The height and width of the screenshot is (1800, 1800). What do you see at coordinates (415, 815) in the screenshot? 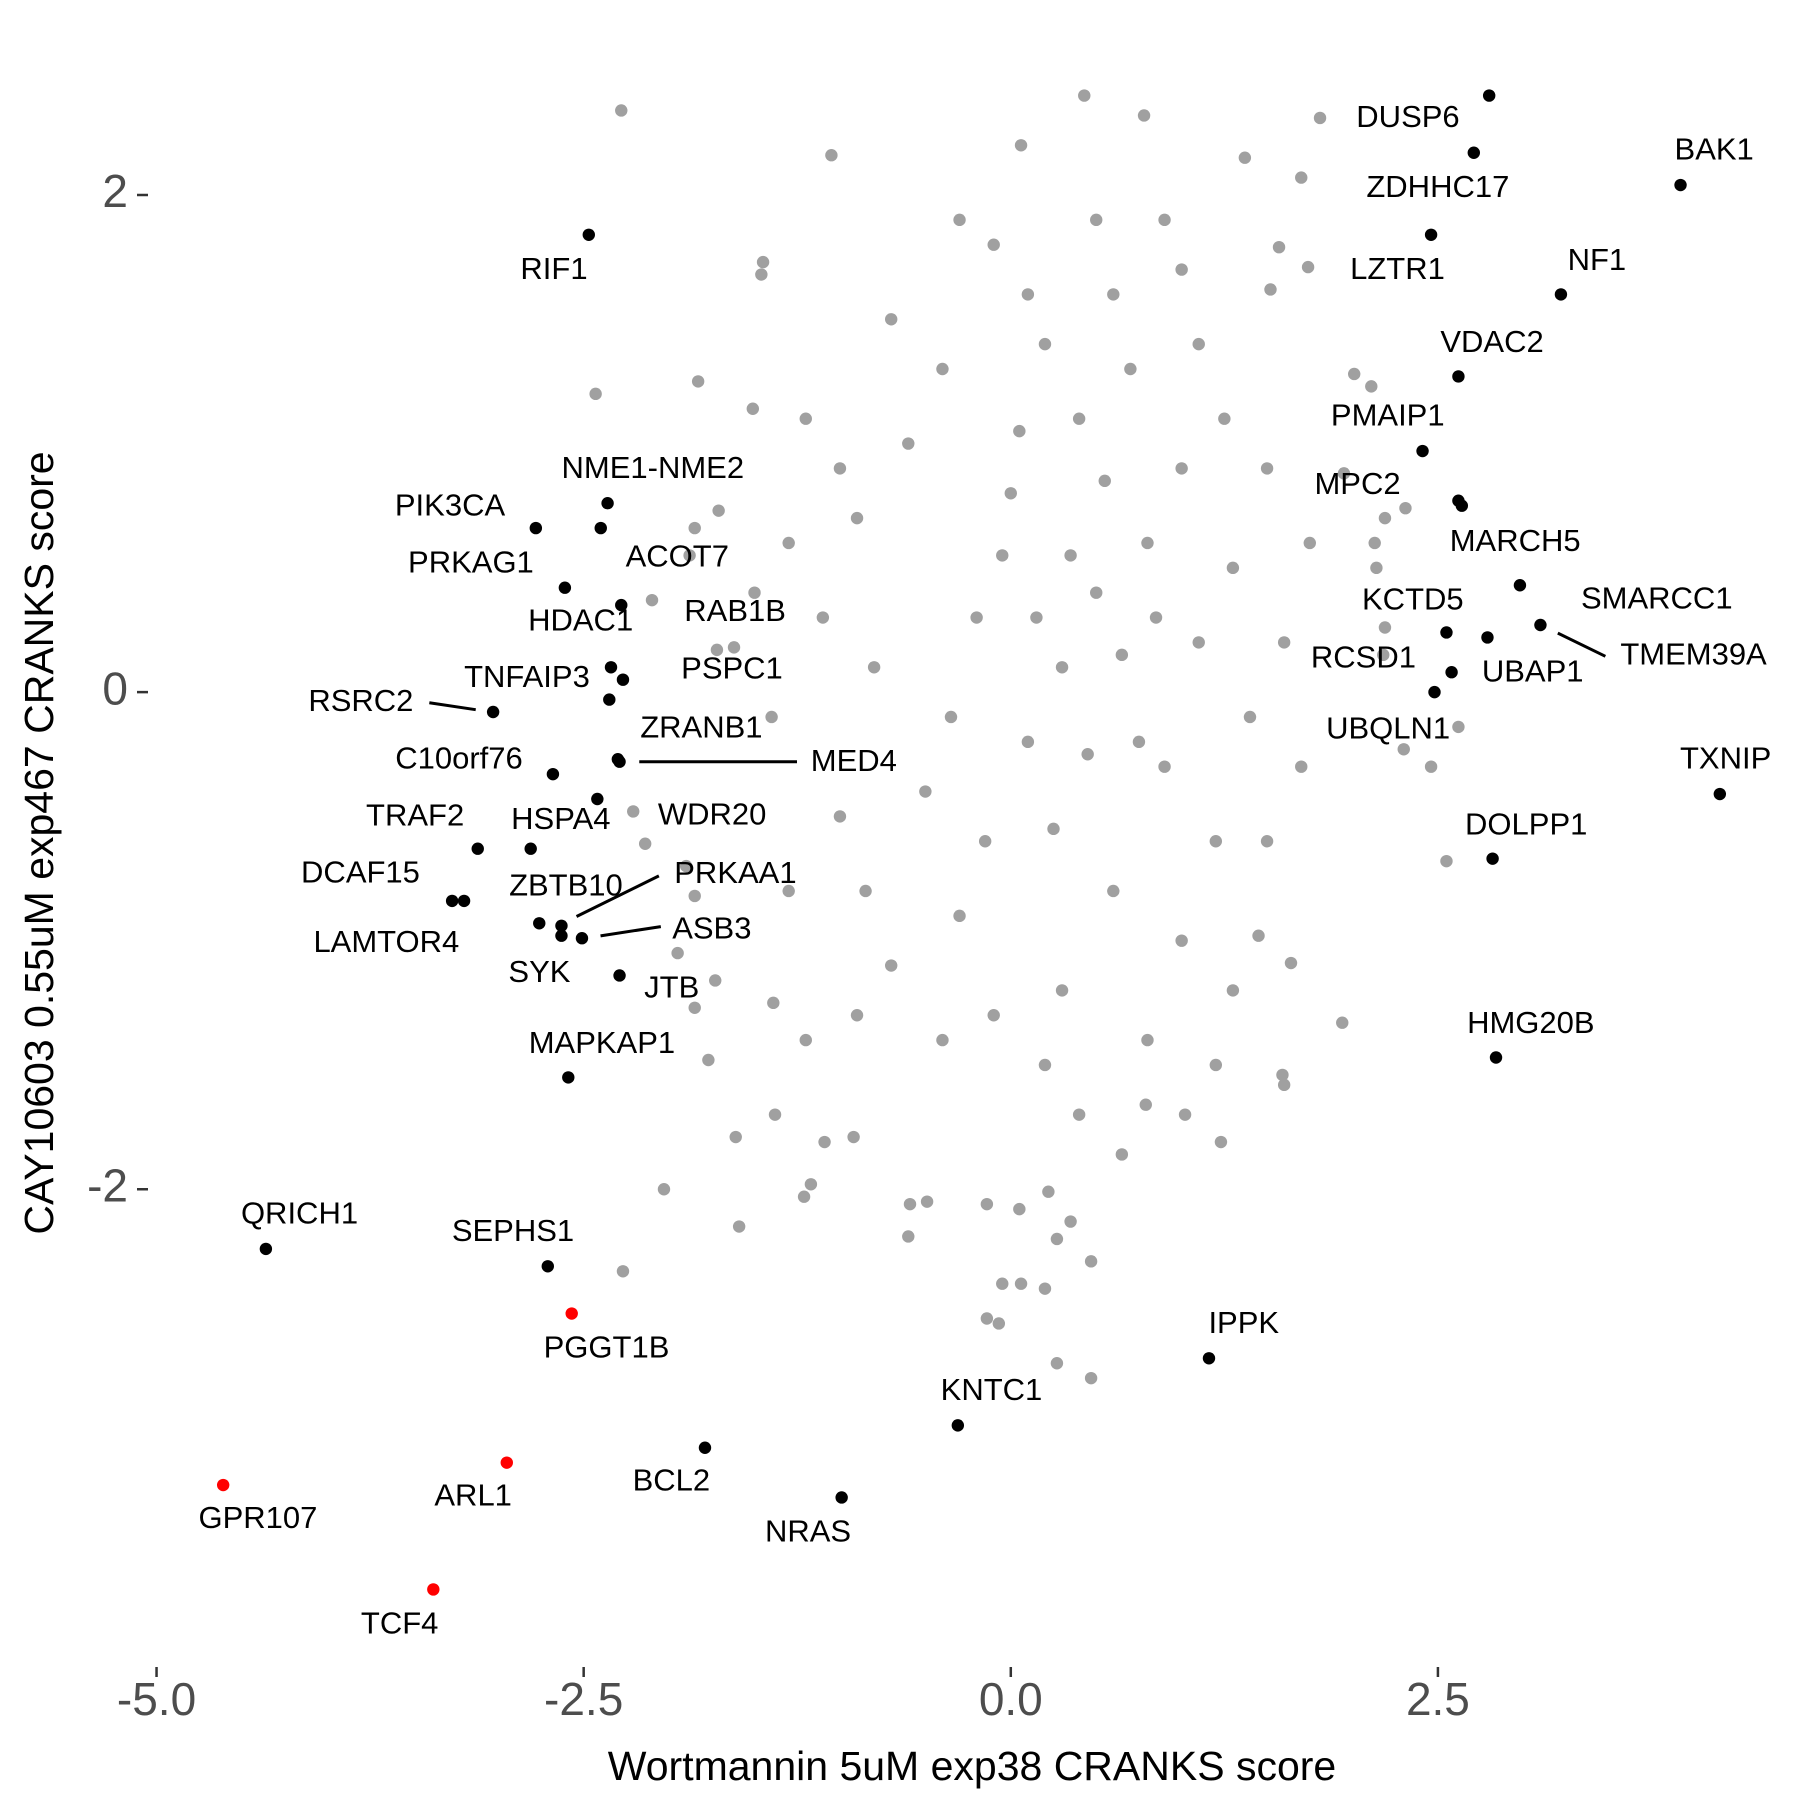
I see `point-label: TRAF2` at bounding box center [415, 815].